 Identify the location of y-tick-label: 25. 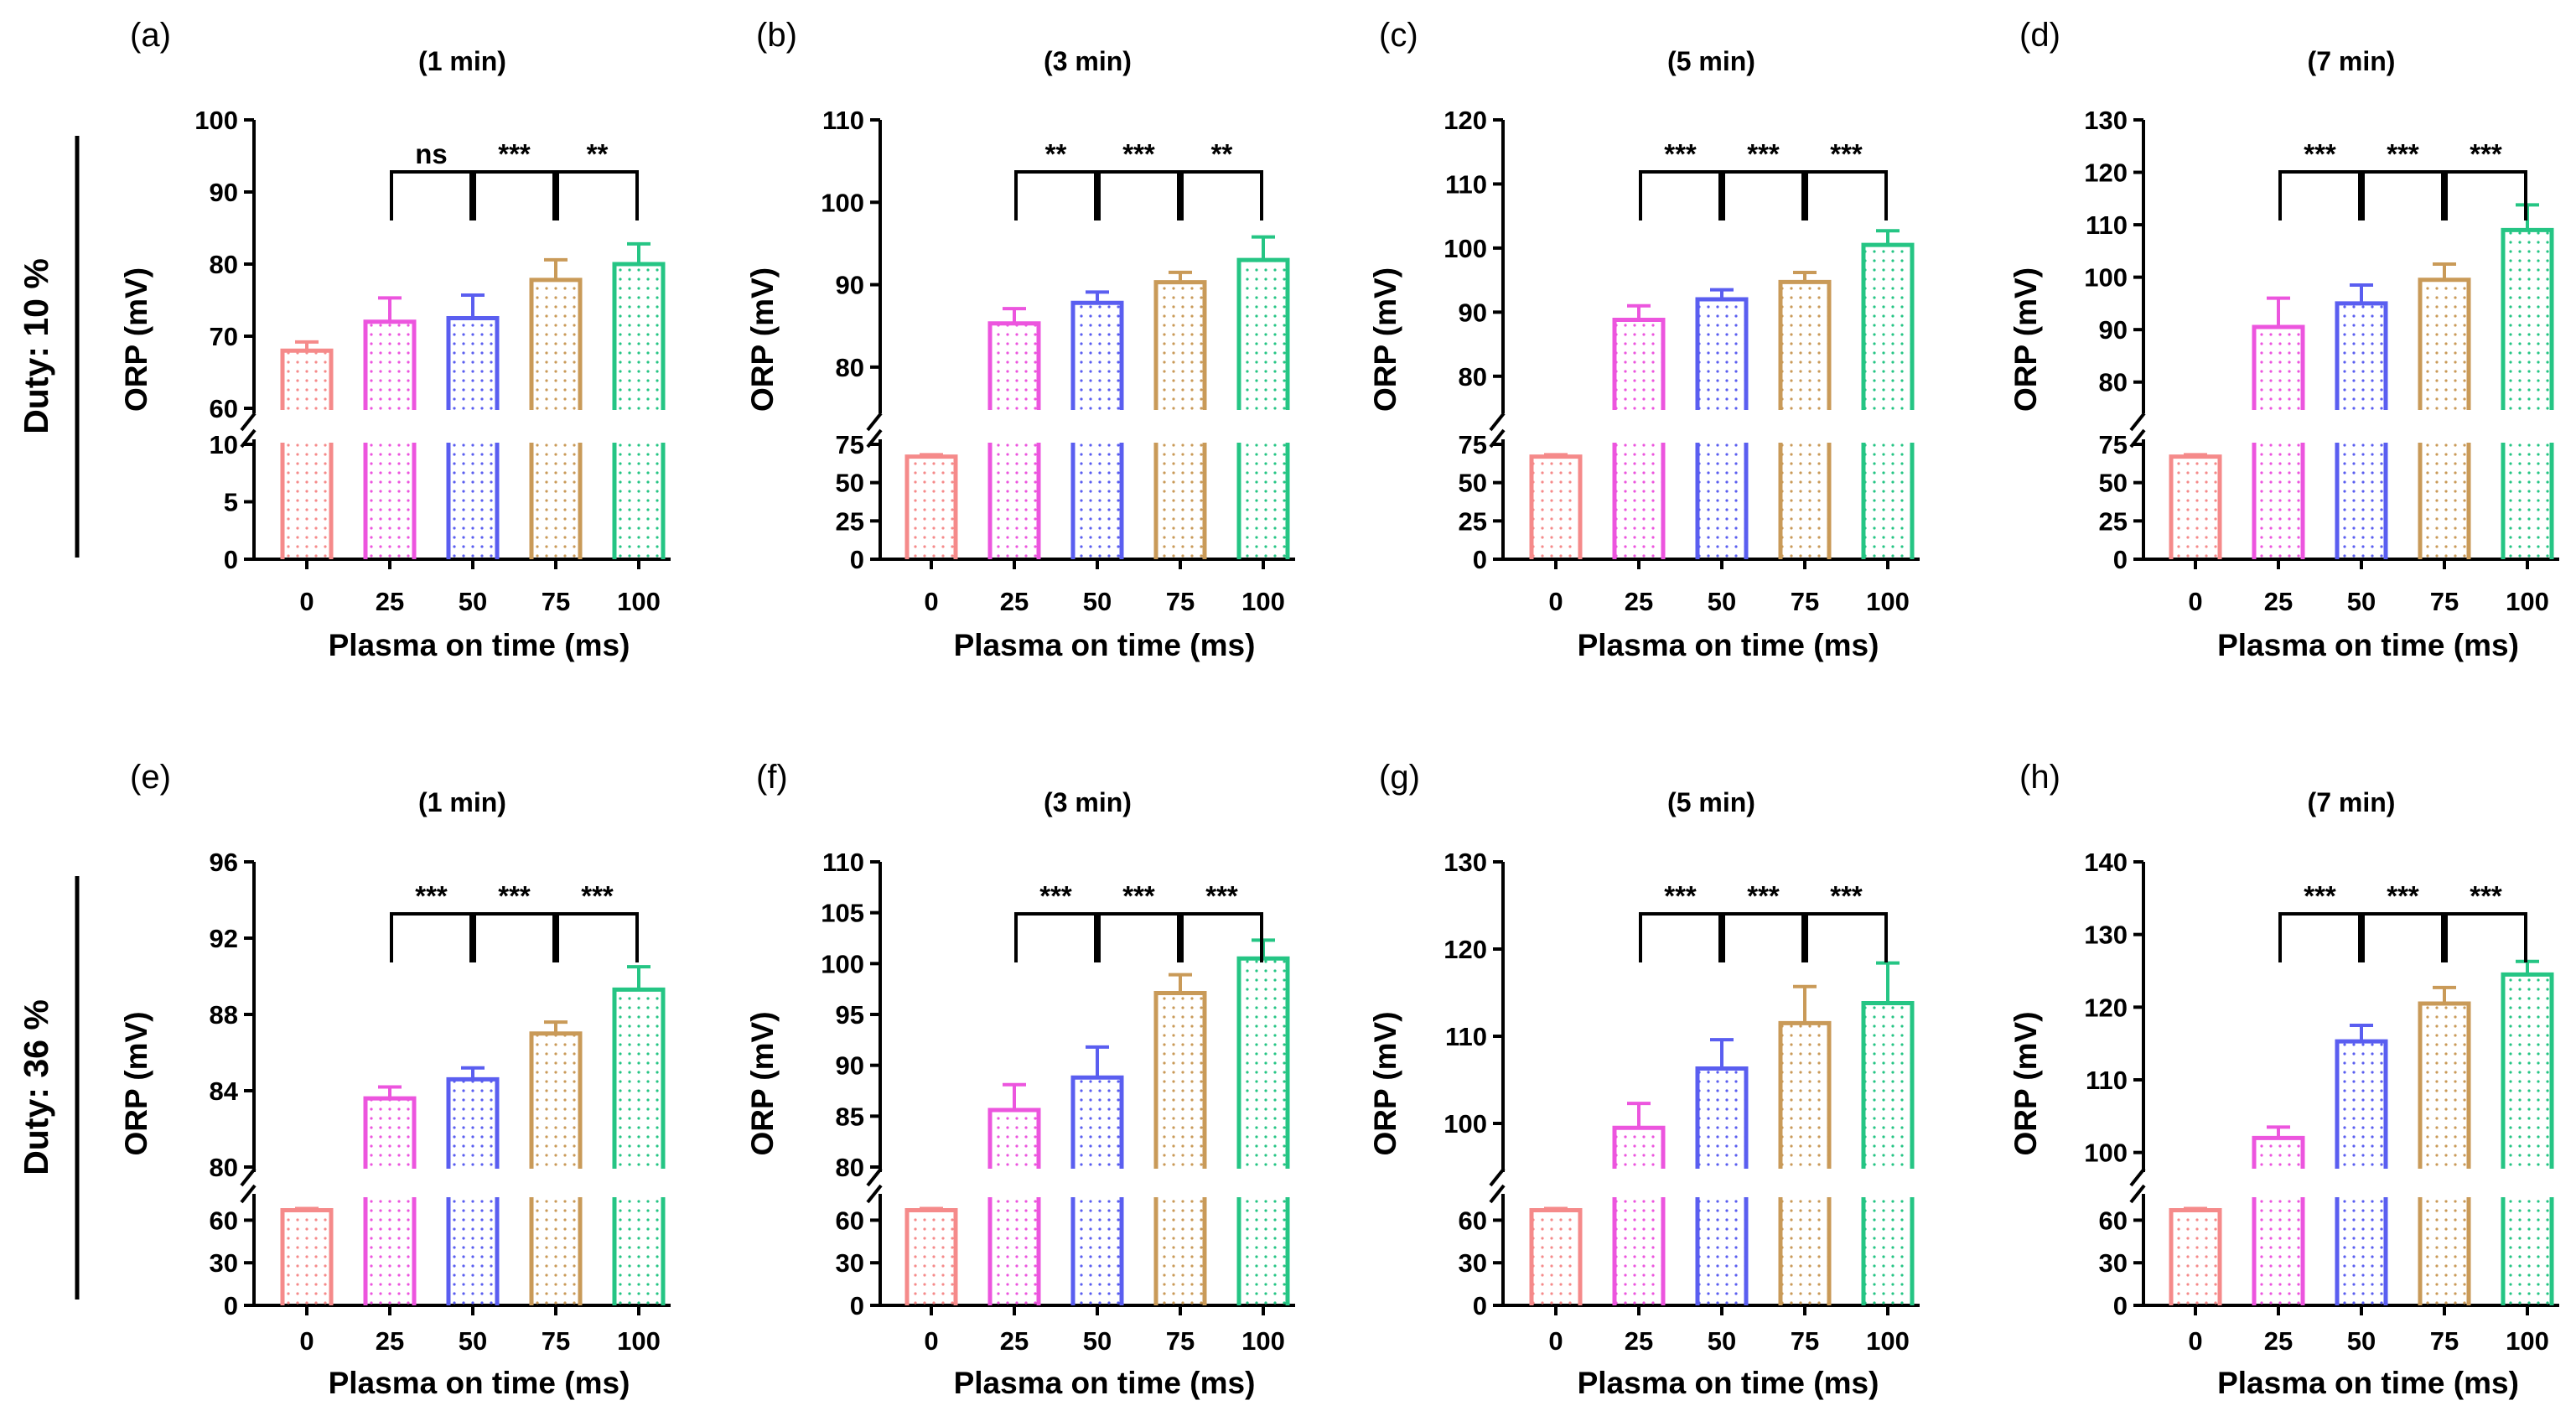
(2113, 521).